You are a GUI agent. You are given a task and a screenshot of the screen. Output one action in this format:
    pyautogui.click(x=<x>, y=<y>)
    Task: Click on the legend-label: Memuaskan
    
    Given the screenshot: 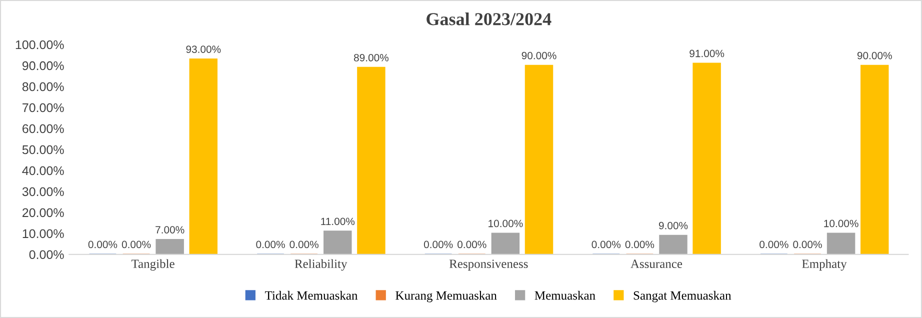 What is the action you would take?
    pyautogui.click(x=565, y=295)
    